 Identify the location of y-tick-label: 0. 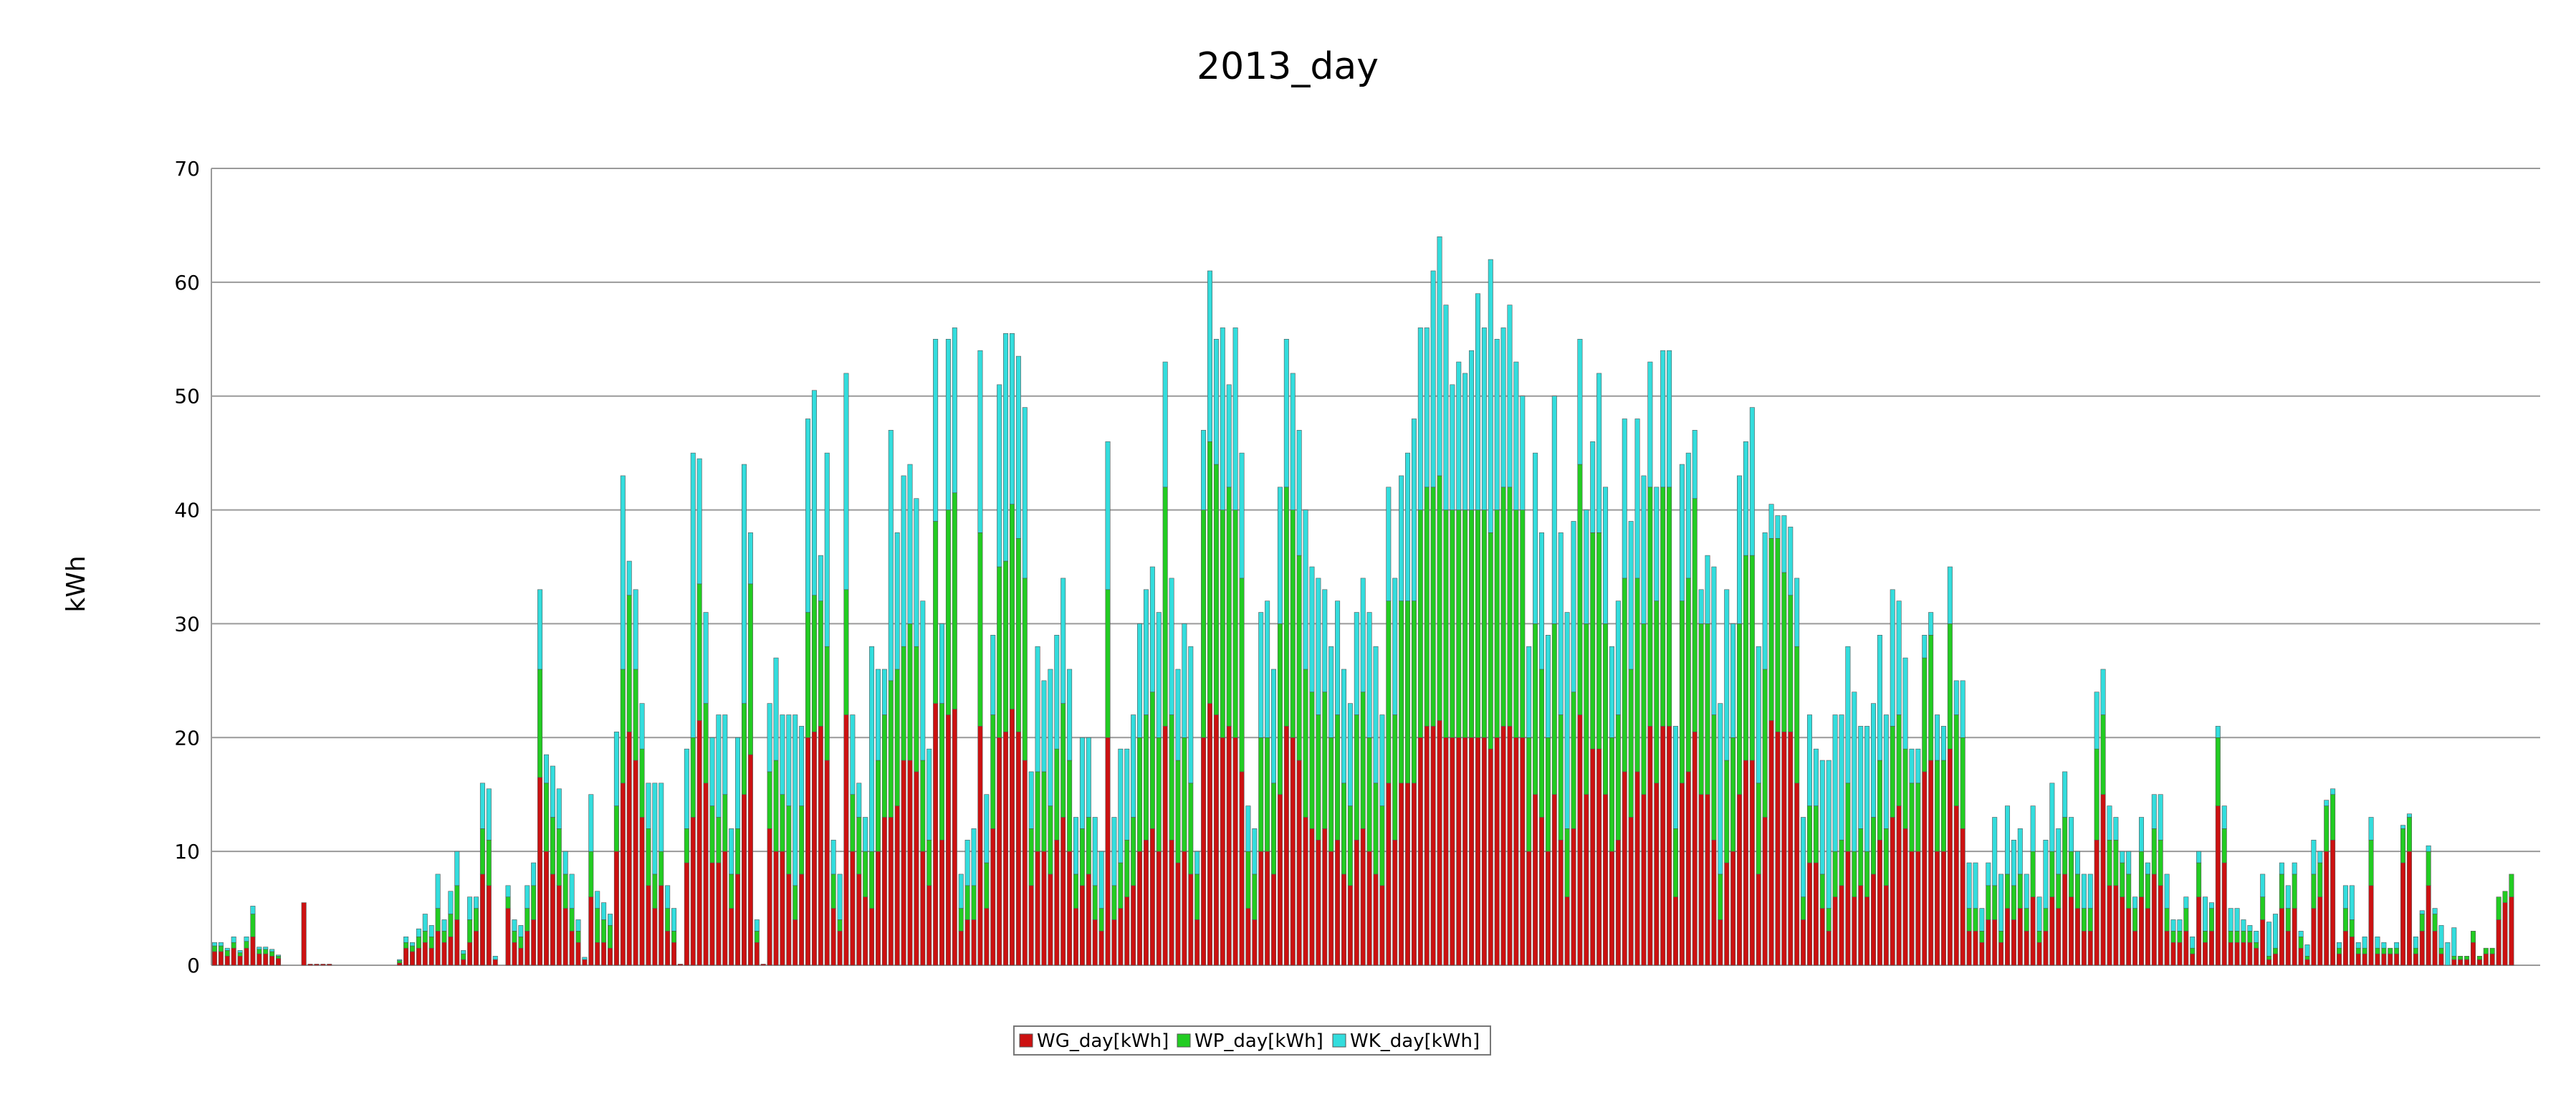
(193, 965).